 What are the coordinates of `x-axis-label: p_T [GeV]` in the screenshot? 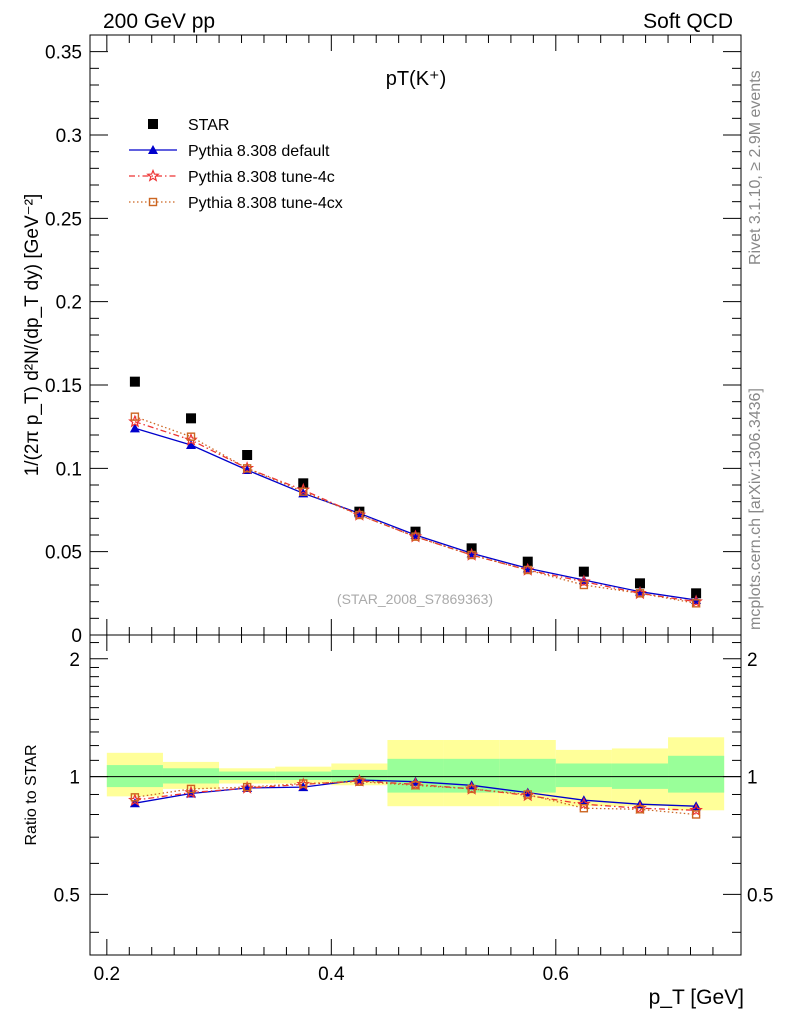 It's located at (696, 997).